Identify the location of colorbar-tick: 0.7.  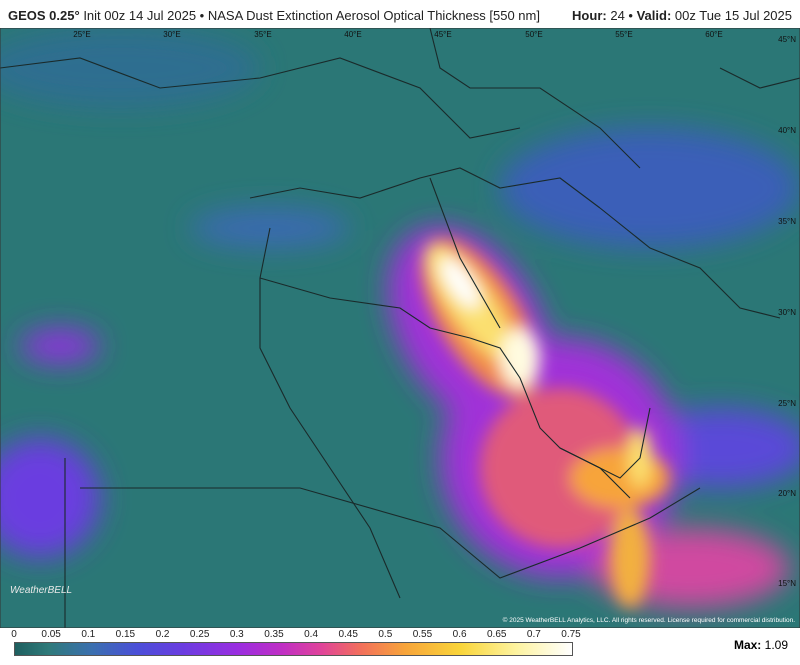
(533, 634).